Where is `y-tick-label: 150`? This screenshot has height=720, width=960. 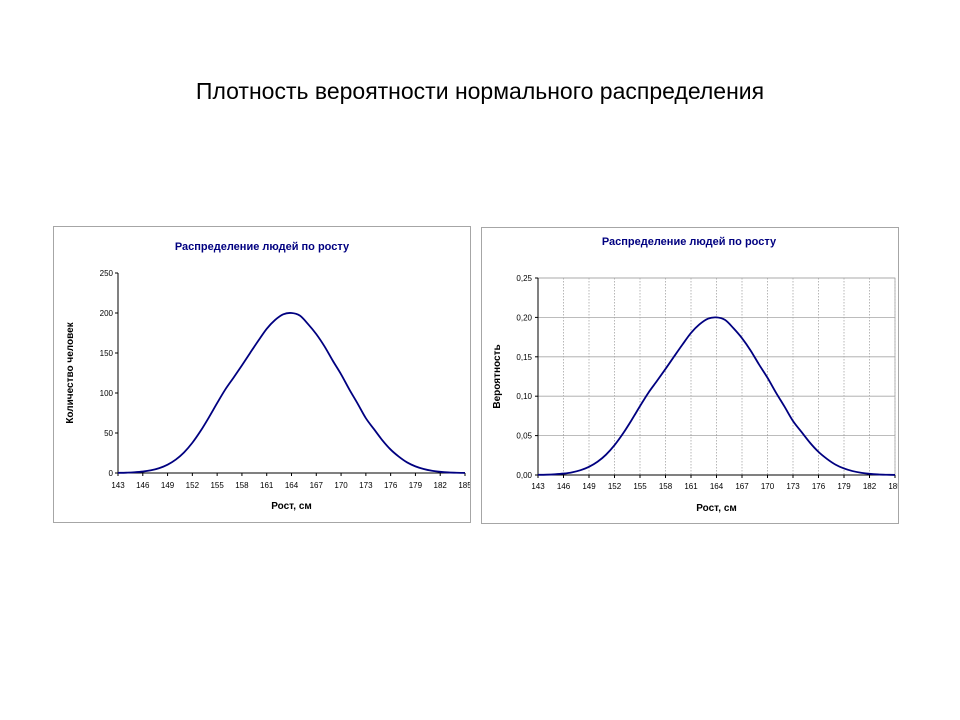 y-tick-label: 150 is located at coordinates (107, 353).